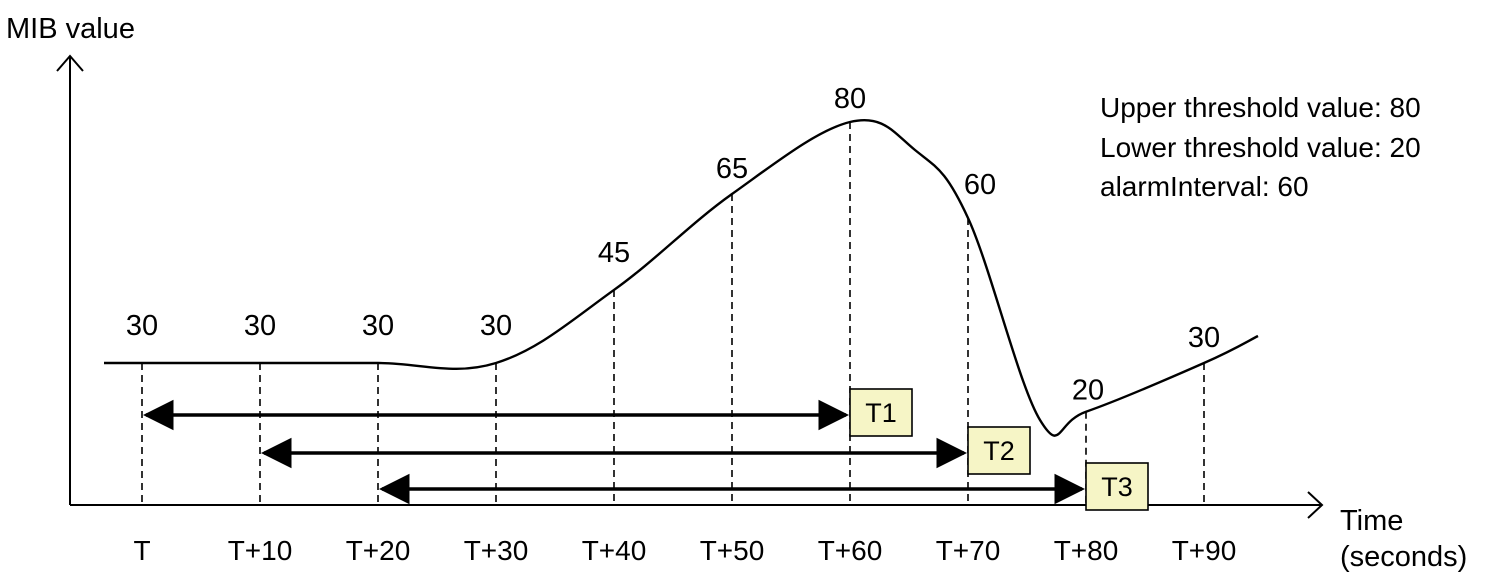  I want to click on timer-label-t1: T1, so click(881, 413).